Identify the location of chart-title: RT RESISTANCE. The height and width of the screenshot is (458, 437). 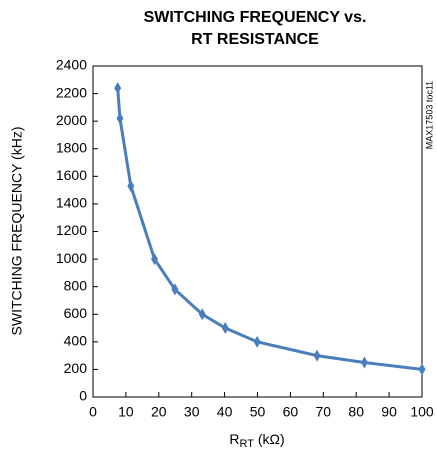
(255, 39).